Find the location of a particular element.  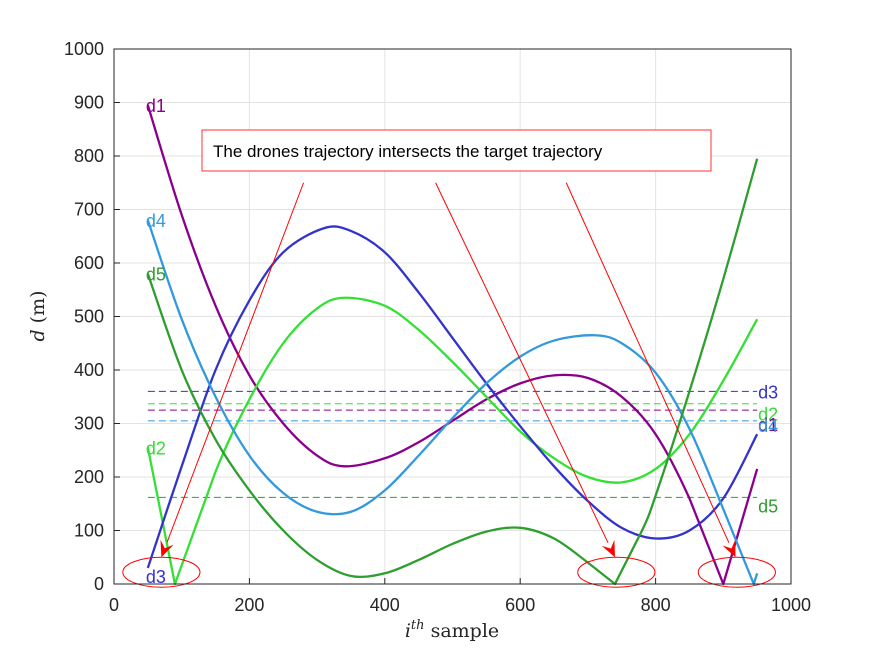

x-tick-label: 0 is located at coordinates (114, 605).